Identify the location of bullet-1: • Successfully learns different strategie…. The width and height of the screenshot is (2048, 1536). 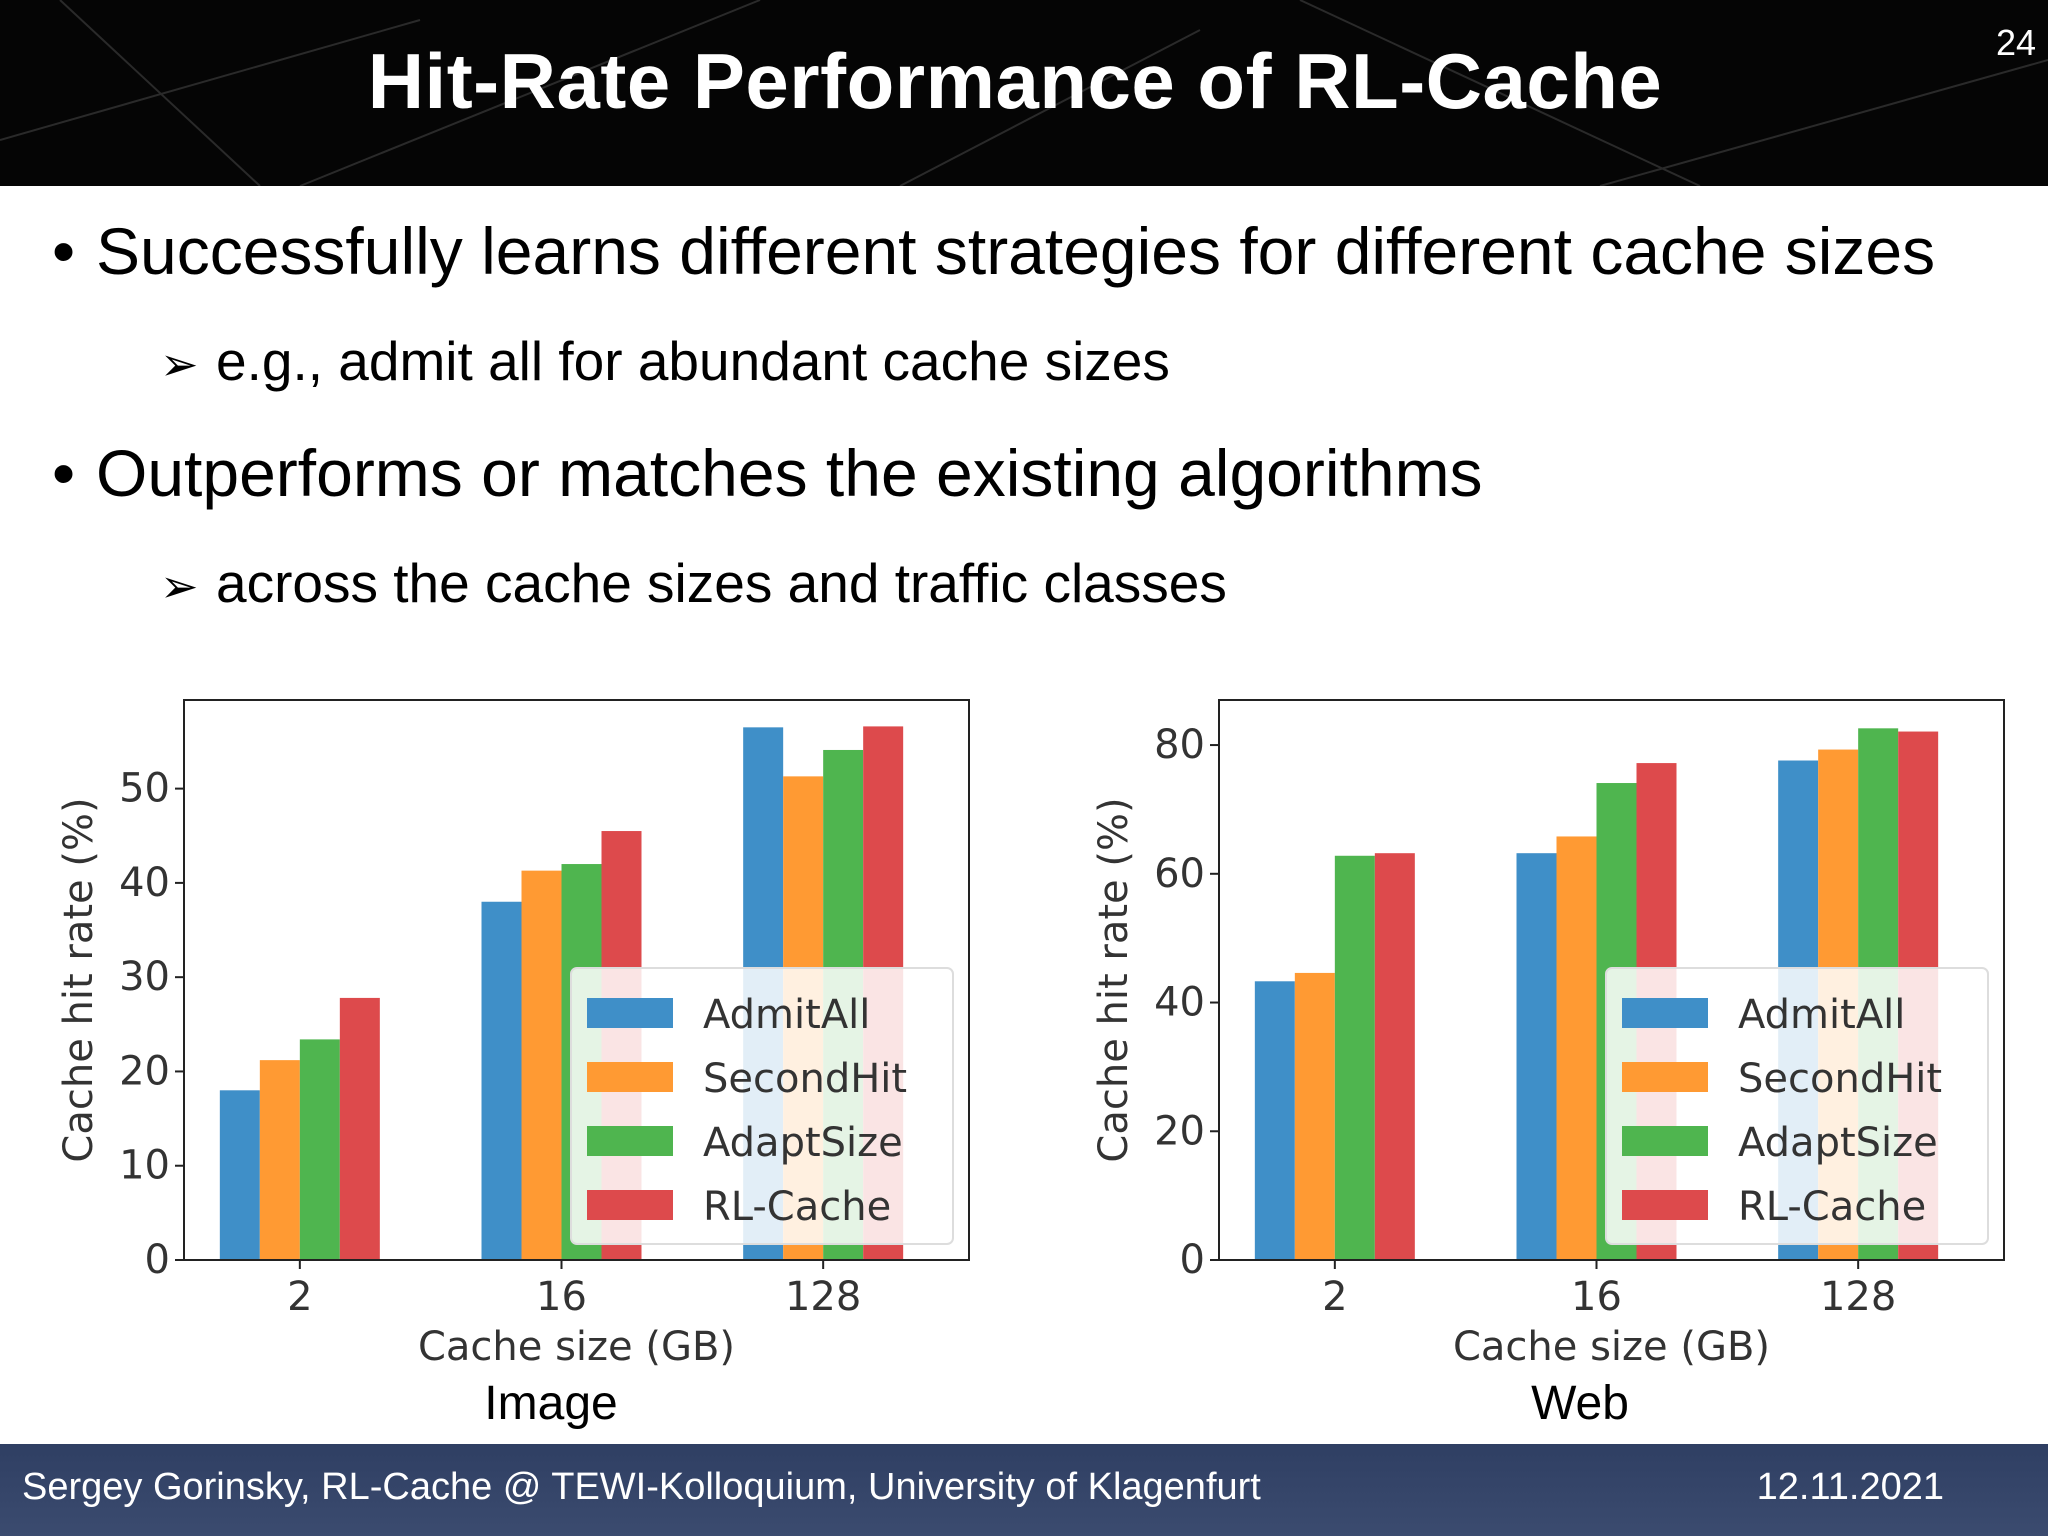
(993, 251).